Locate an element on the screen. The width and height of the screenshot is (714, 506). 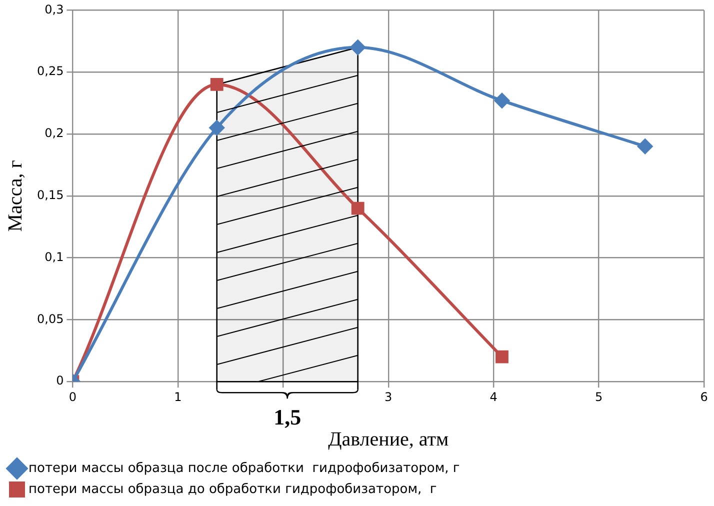
y-tick-label: 0,2 is located at coordinates (54, 133).